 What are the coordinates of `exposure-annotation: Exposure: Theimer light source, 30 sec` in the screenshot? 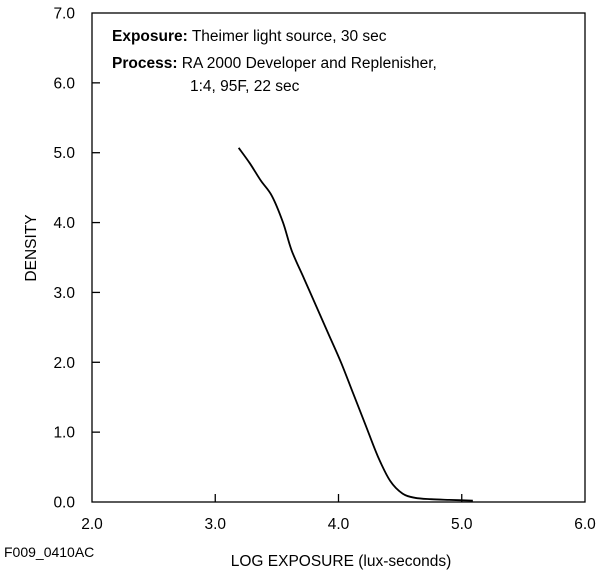 It's located at (249, 36).